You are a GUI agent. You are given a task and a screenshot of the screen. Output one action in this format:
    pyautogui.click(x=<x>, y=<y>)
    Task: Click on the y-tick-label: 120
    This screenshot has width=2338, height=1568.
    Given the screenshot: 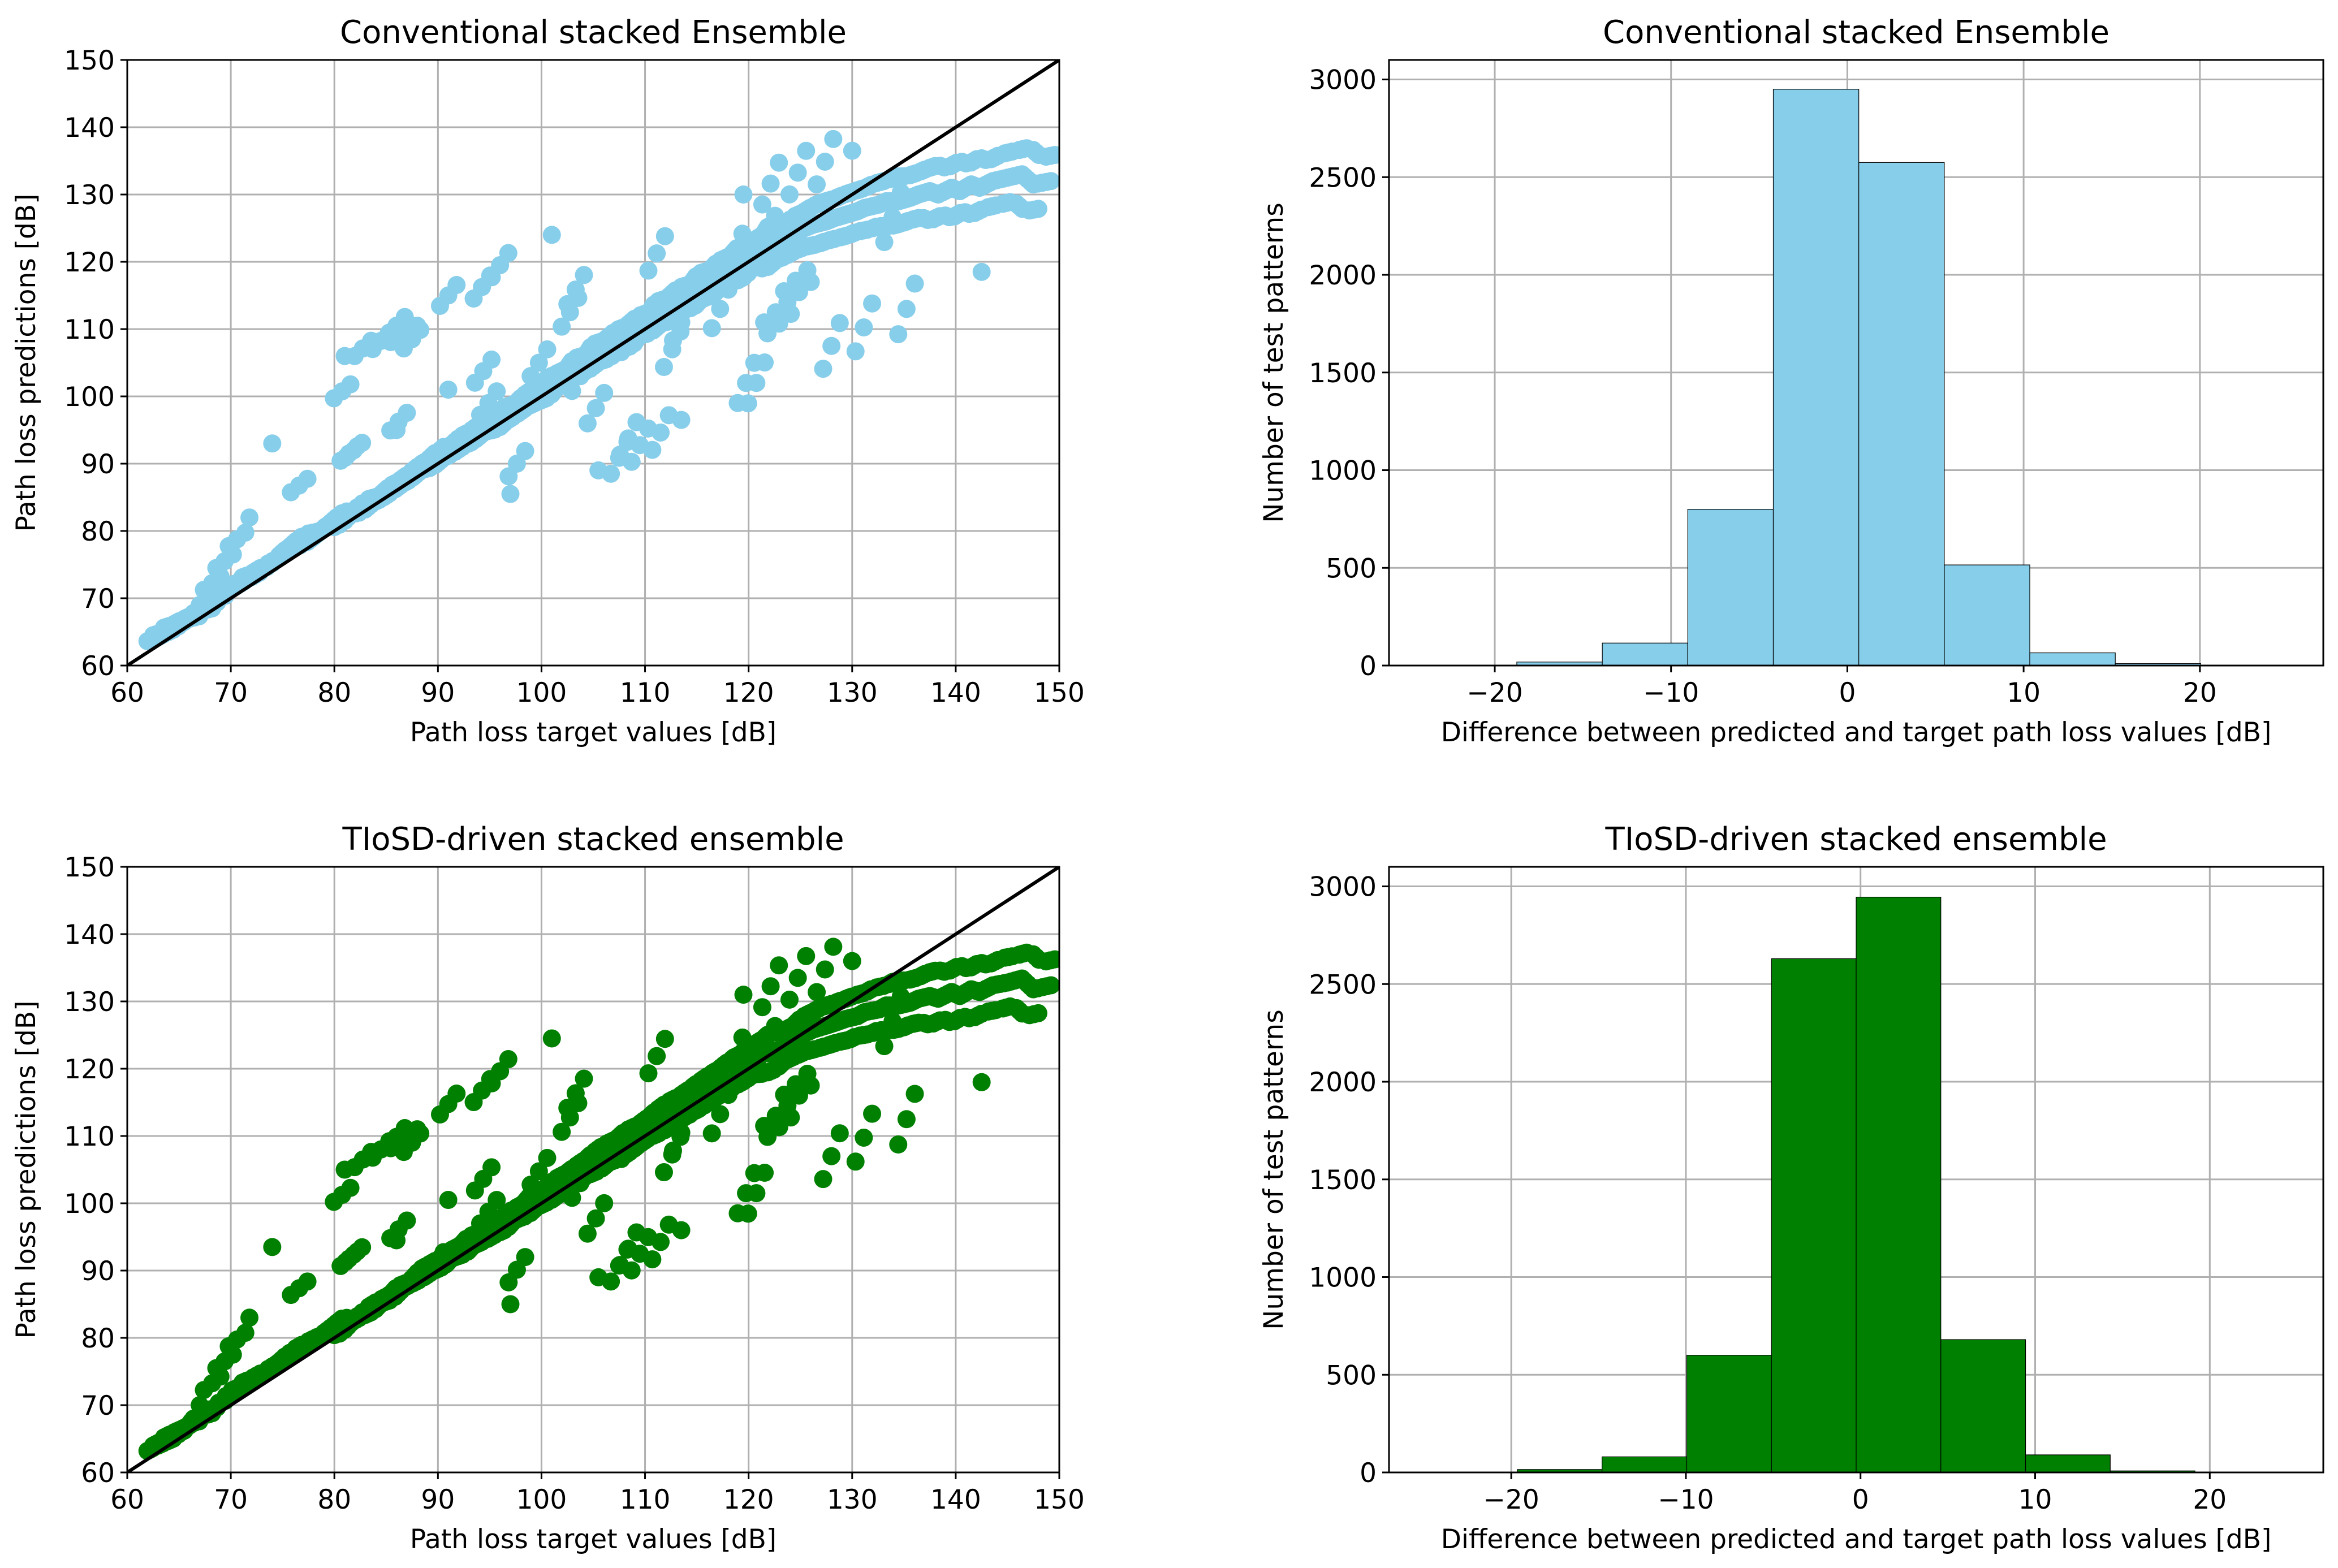 What is the action you would take?
    pyautogui.click(x=89, y=262)
    